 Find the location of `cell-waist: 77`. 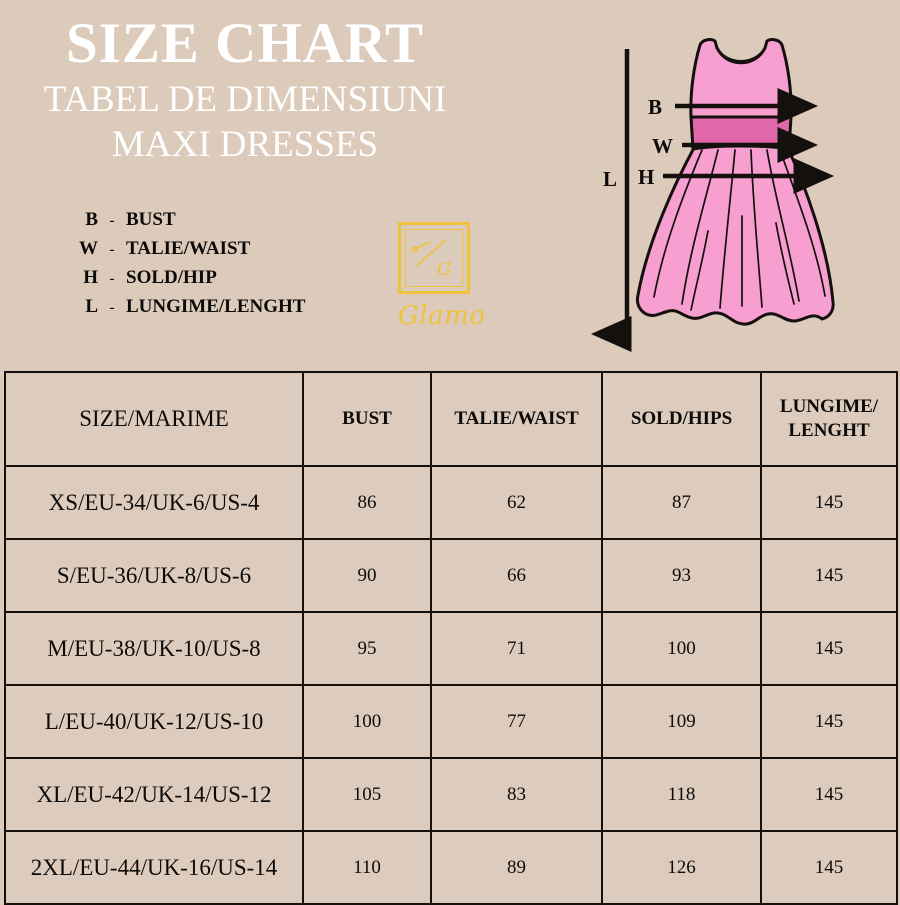

cell-waist: 77 is located at coordinates (516, 721).